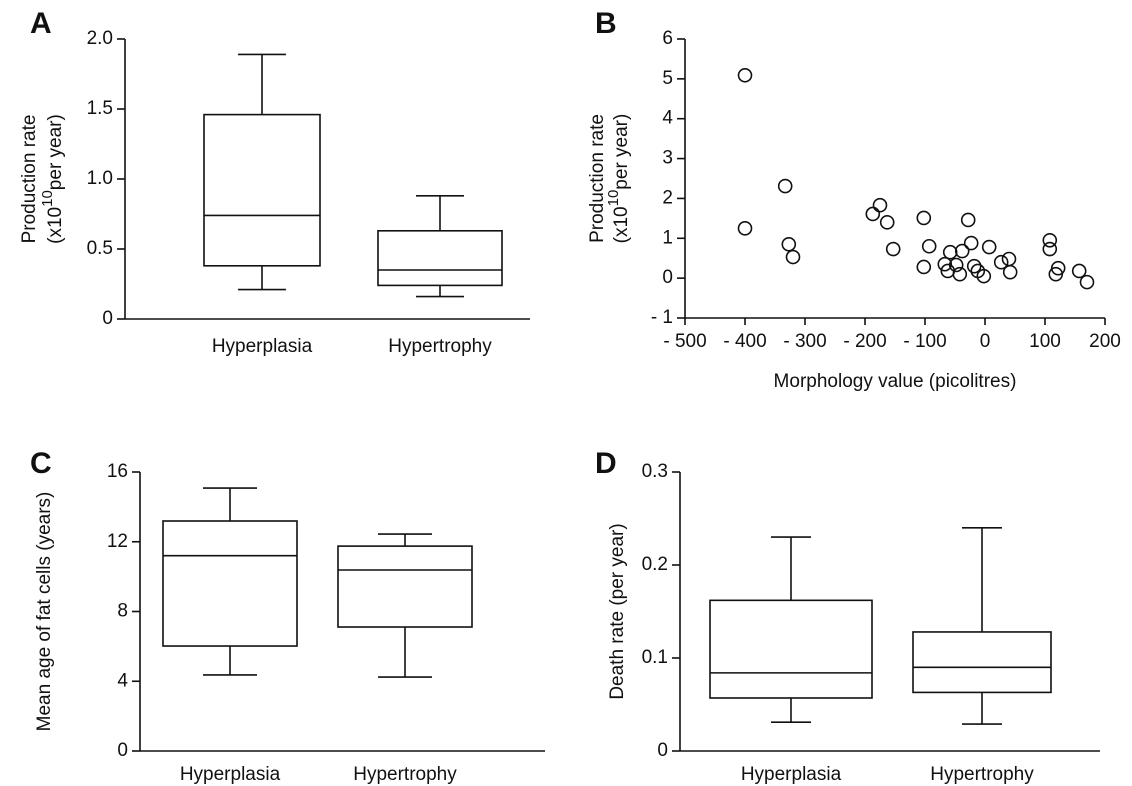 The height and width of the screenshot is (786, 1132). I want to click on x-tick-label: - 100, so click(924, 341).